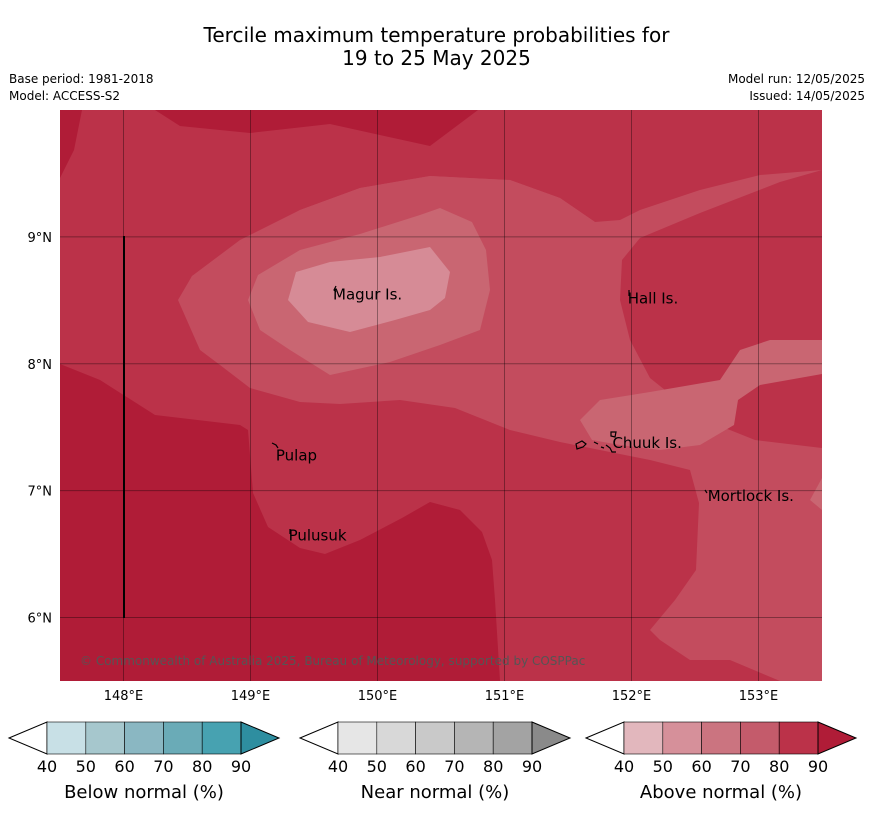  I want to click on island-chuuk-lagoon, so click(596, 442).